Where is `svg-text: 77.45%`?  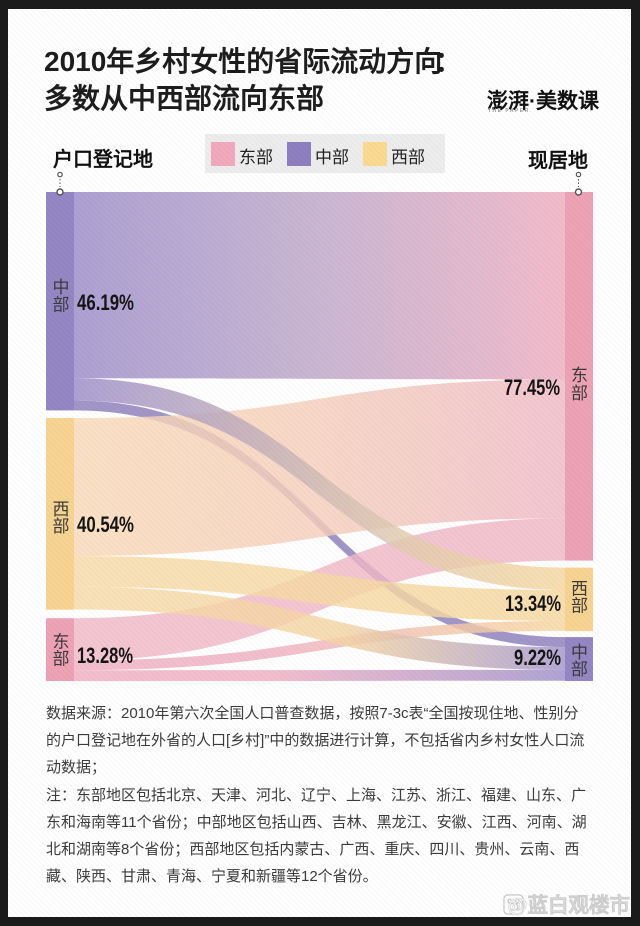
svg-text: 77.45% is located at coordinates (532, 387).